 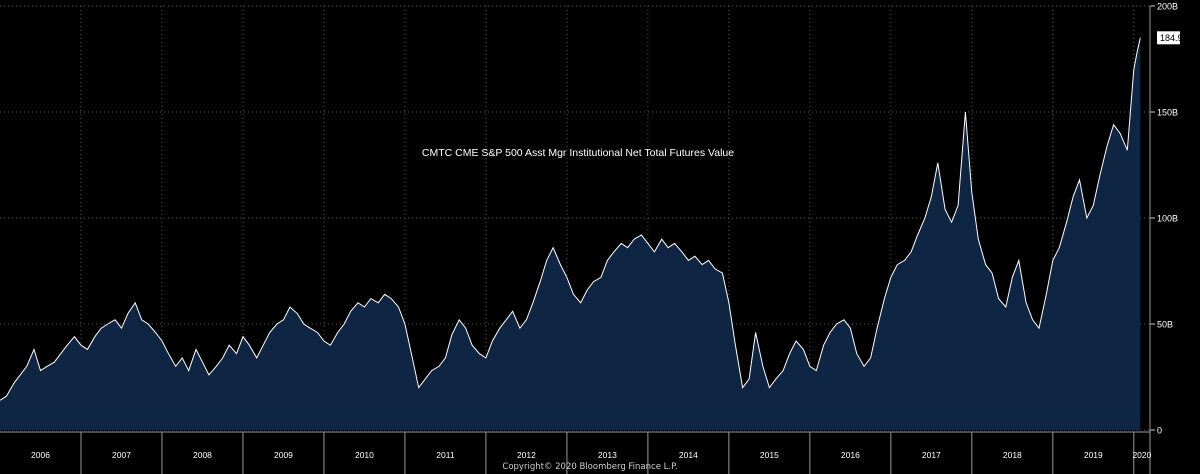 I want to click on x-tick-label: 2010, so click(x=364, y=455).